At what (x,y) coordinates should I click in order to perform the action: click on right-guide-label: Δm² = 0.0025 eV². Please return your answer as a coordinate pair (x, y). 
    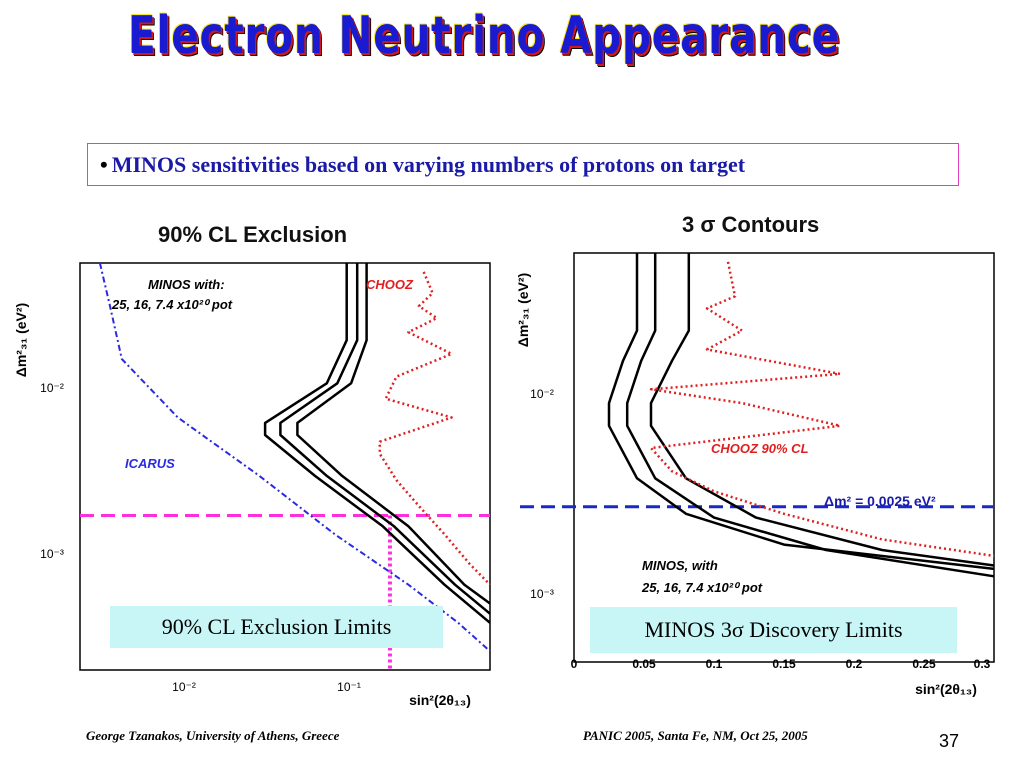
    Looking at the image, I should click on (880, 501).